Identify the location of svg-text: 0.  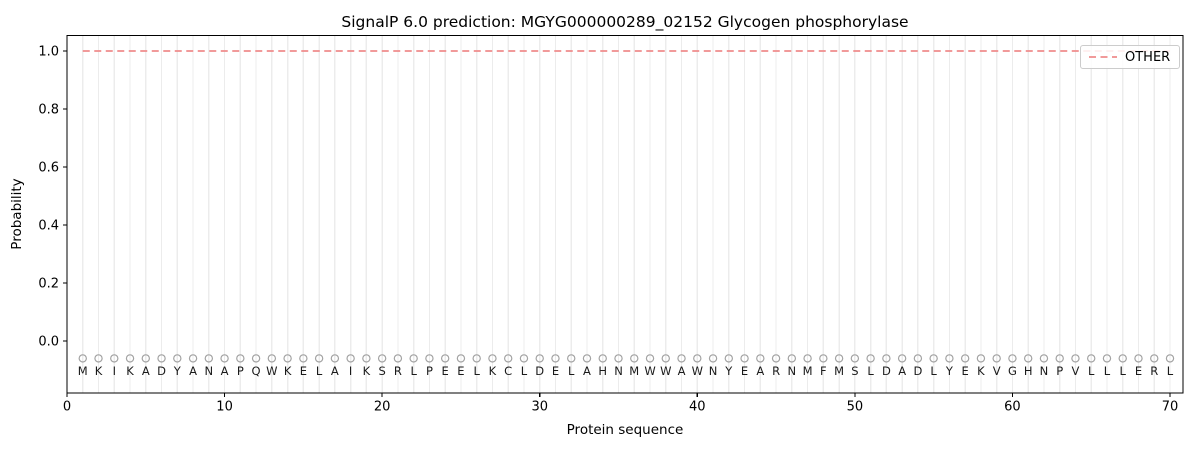
(67, 407).